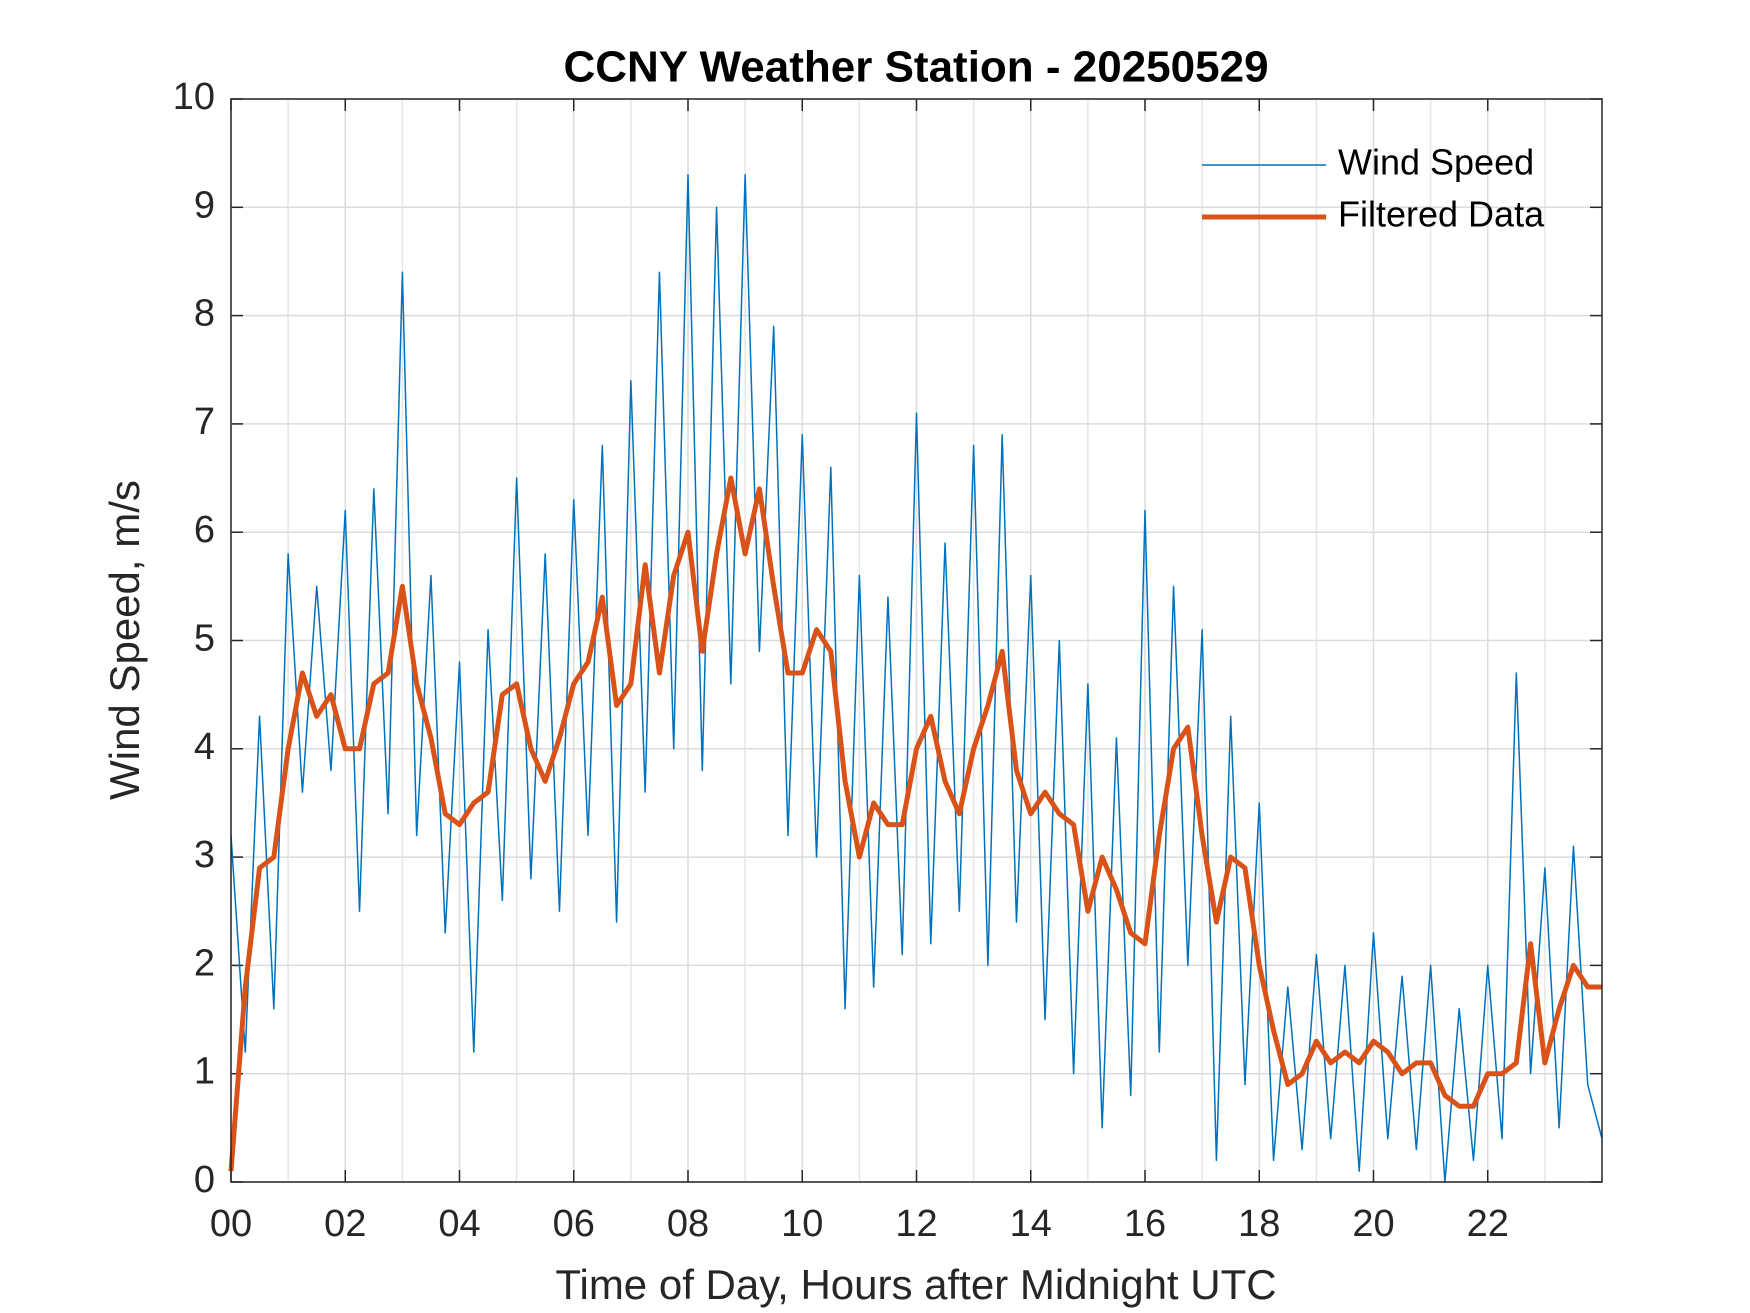 This screenshot has height=1313, width=1750. I want to click on x-tick-label: 04, so click(459, 1224).